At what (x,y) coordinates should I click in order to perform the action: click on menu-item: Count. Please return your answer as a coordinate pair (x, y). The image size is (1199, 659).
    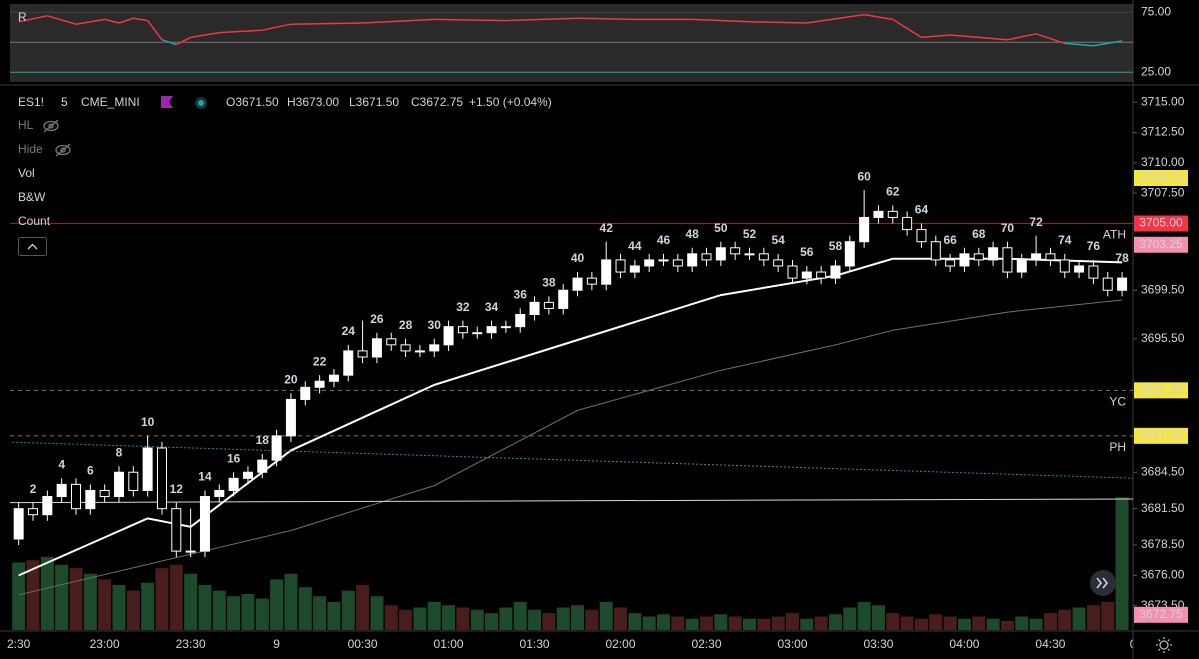
    Looking at the image, I should click on (34, 221).